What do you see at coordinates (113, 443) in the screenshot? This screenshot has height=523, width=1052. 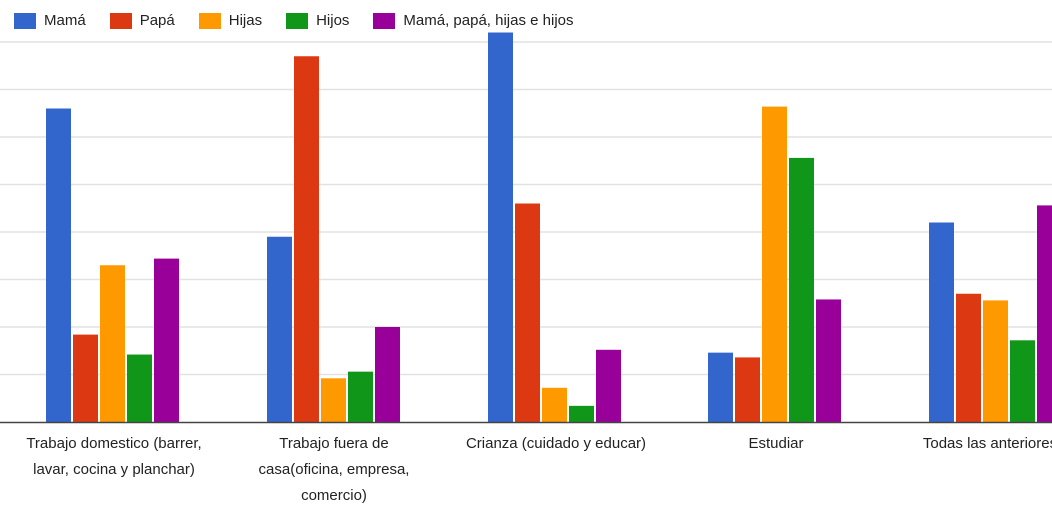 I see `x-tick-label-0-0: Trabajo domestico (barrer,` at bounding box center [113, 443].